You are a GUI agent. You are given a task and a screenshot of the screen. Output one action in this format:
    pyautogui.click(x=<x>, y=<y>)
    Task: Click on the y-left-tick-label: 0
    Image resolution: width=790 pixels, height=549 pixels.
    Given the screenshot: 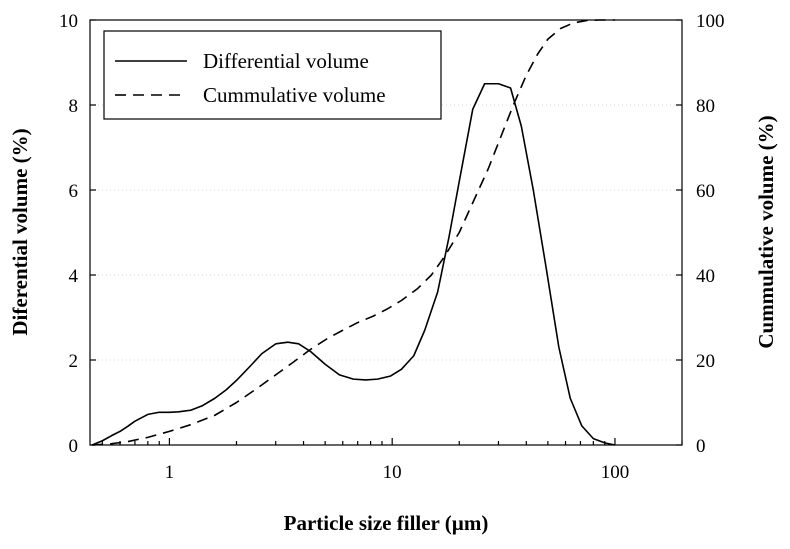 What is the action you would take?
    pyautogui.click(x=74, y=446)
    